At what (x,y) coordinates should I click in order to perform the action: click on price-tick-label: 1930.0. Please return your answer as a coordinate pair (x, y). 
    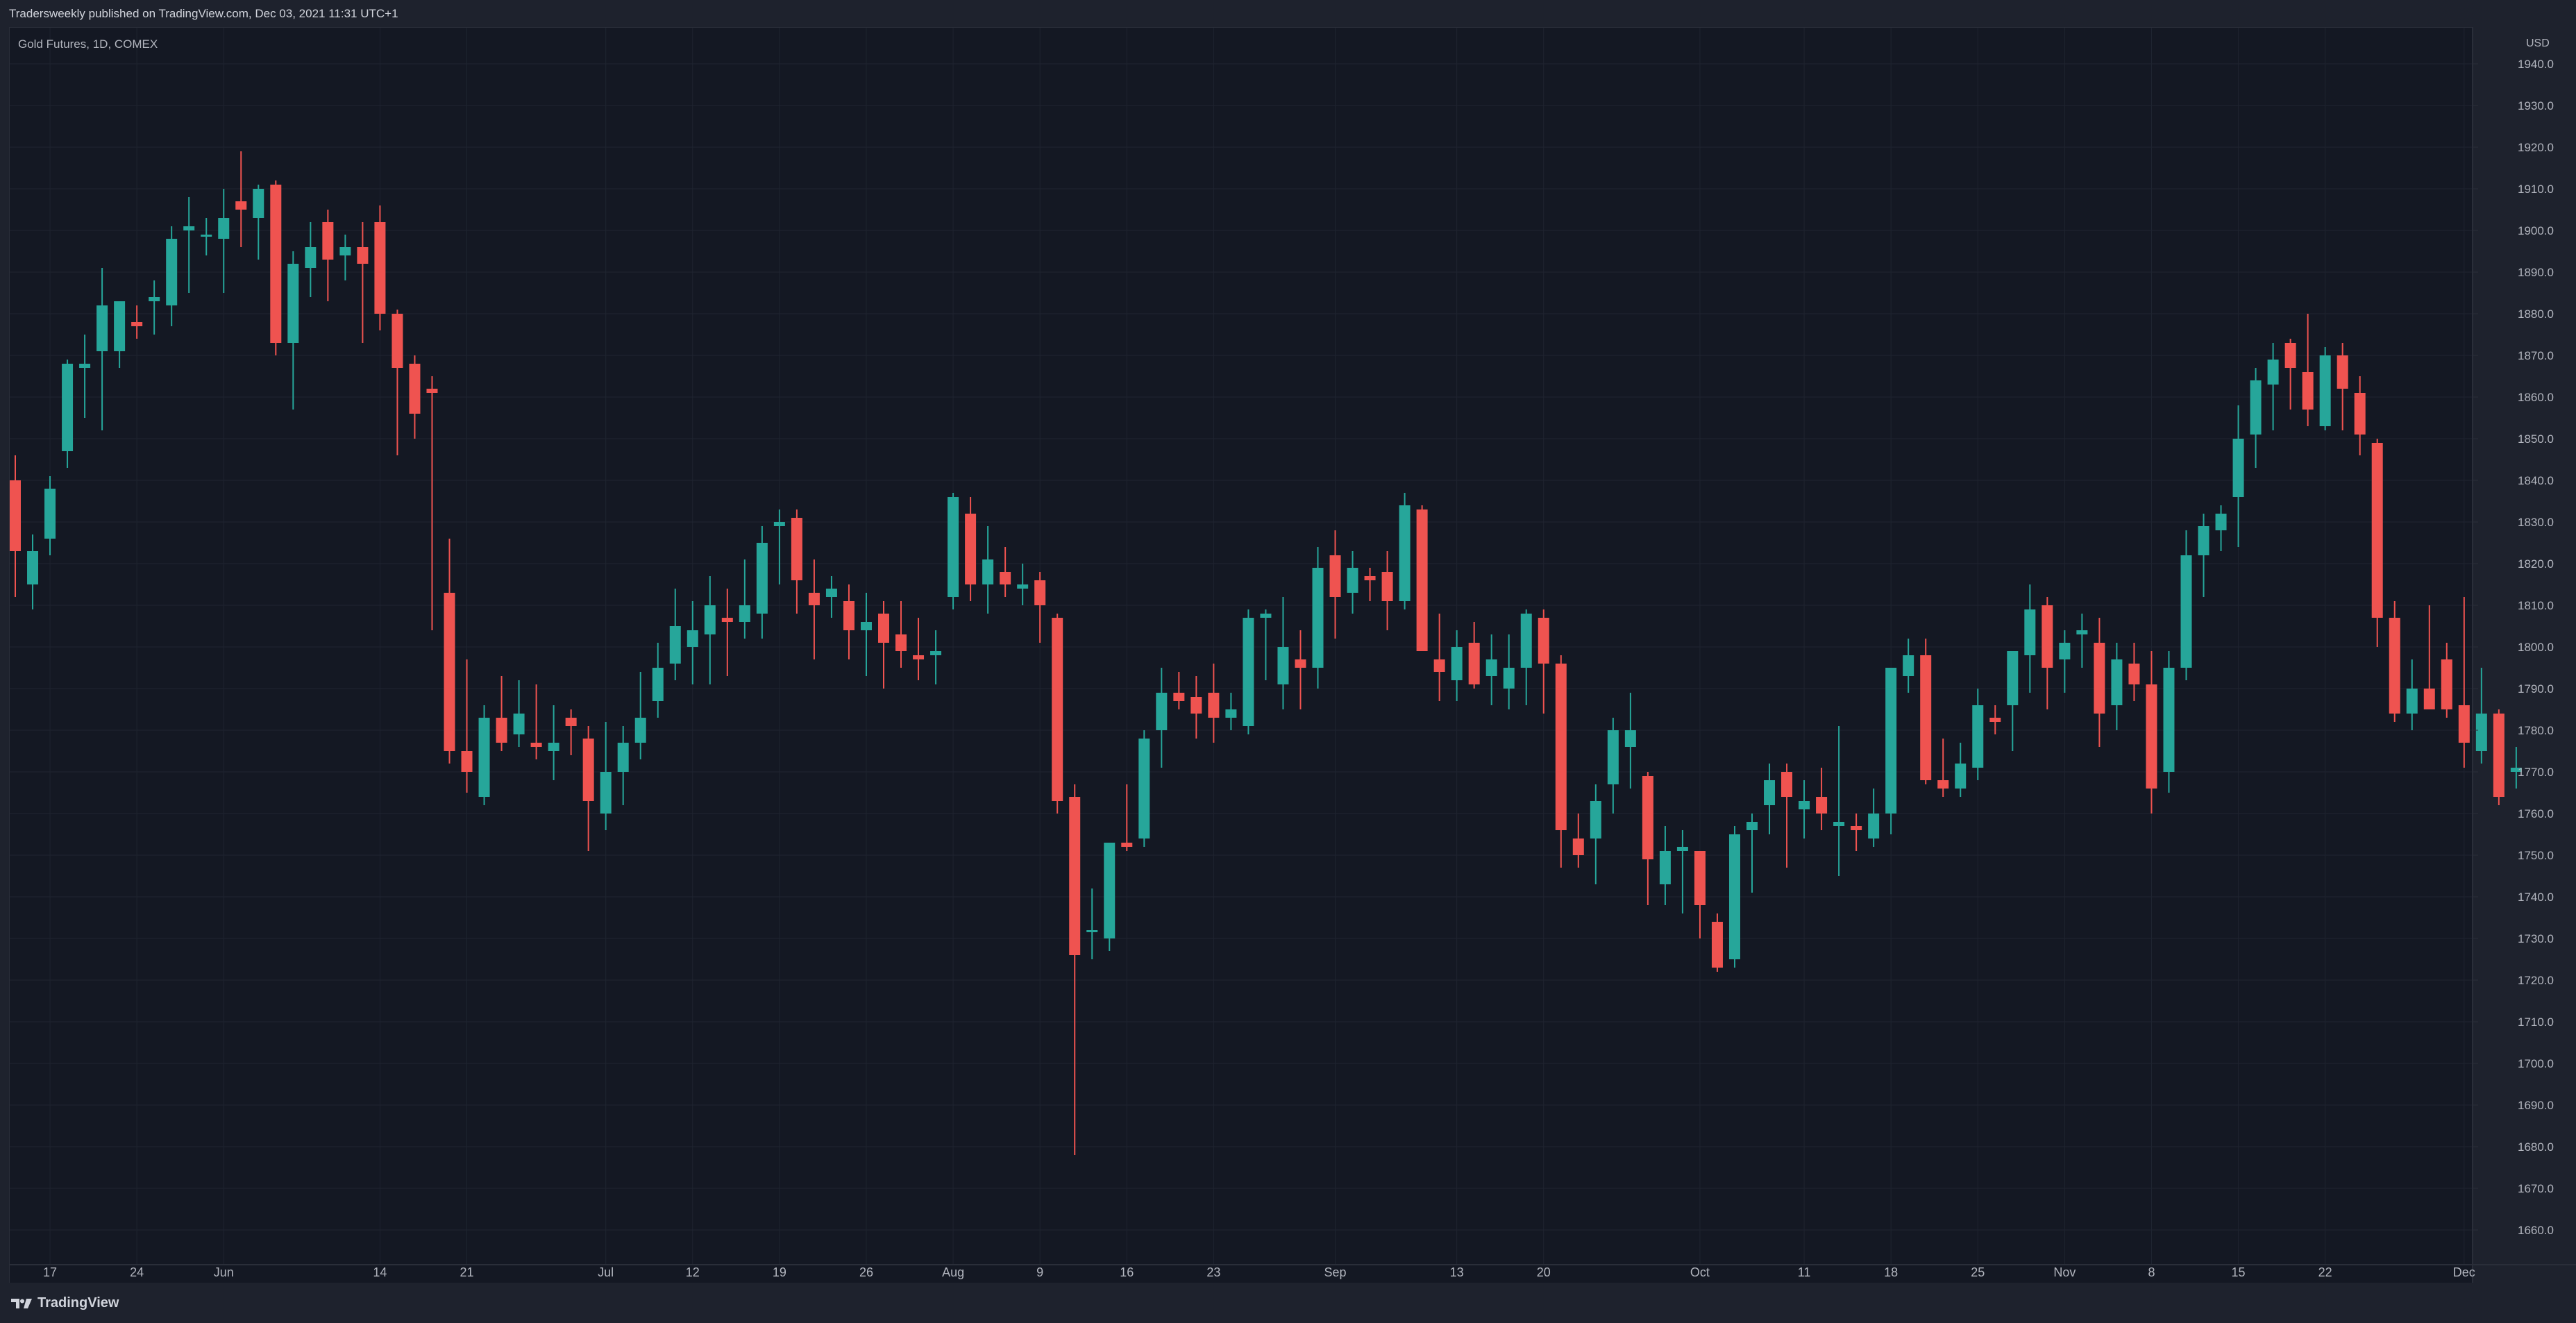
    Looking at the image, I should click on (2536, 106).